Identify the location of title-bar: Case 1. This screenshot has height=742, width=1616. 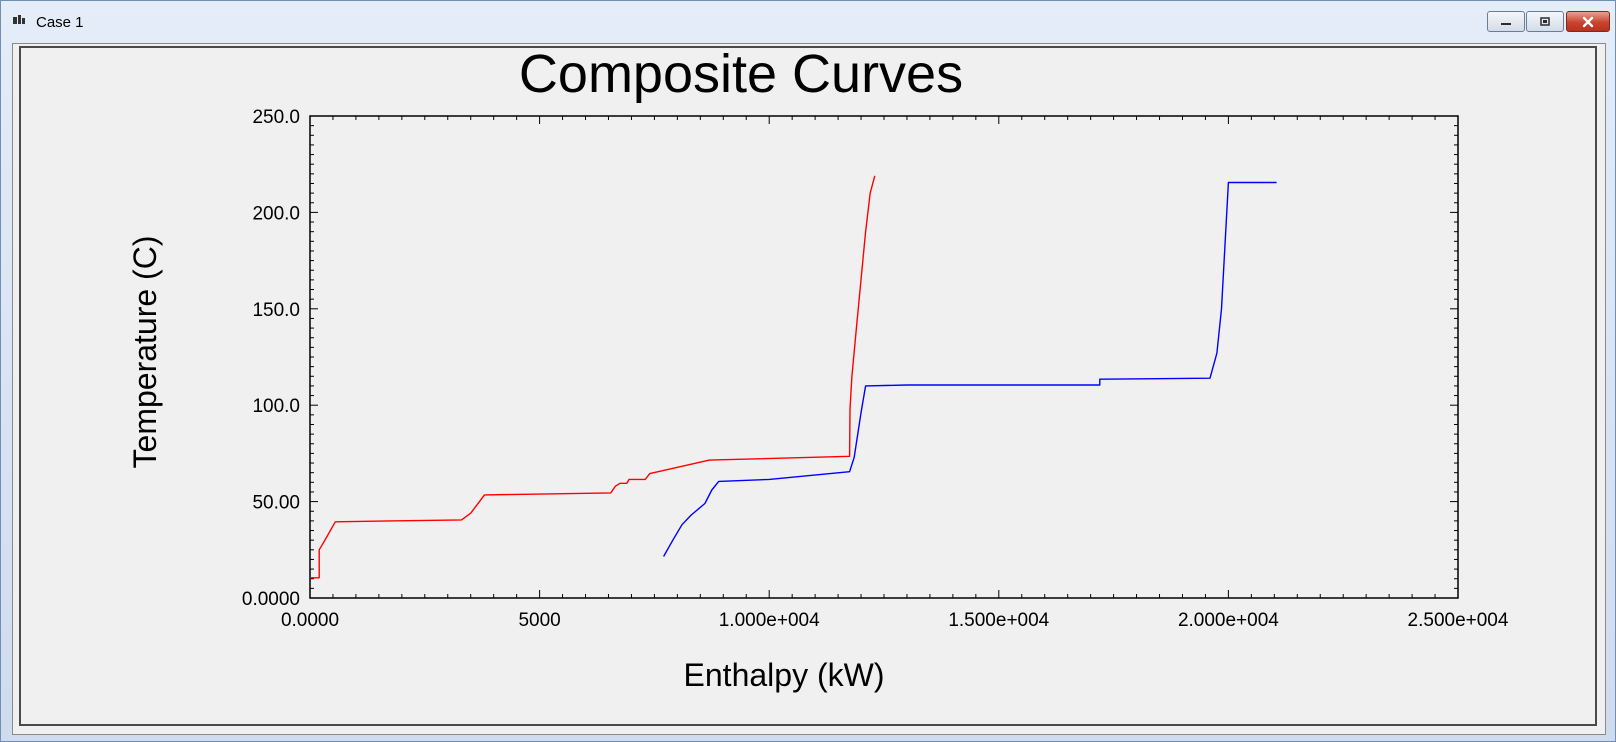
(808, 22).